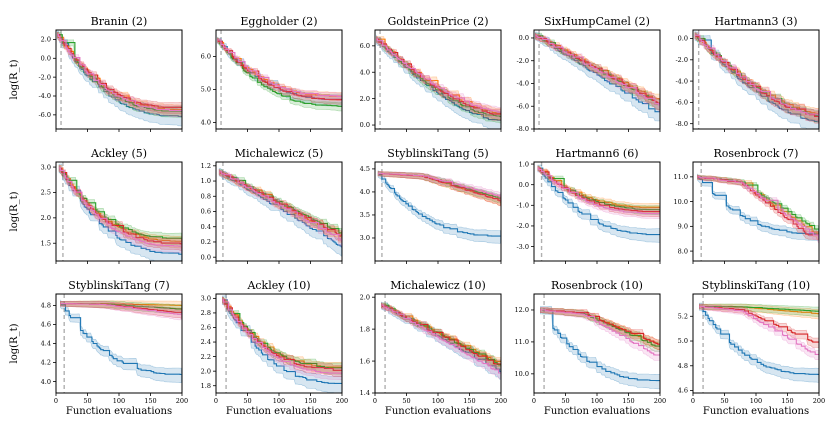 The width and height of the screenshot is (831, 444). Describe the element at coordinates (522, 206) in the screenshot. I see `y-tick-label: -1.0` at that location.